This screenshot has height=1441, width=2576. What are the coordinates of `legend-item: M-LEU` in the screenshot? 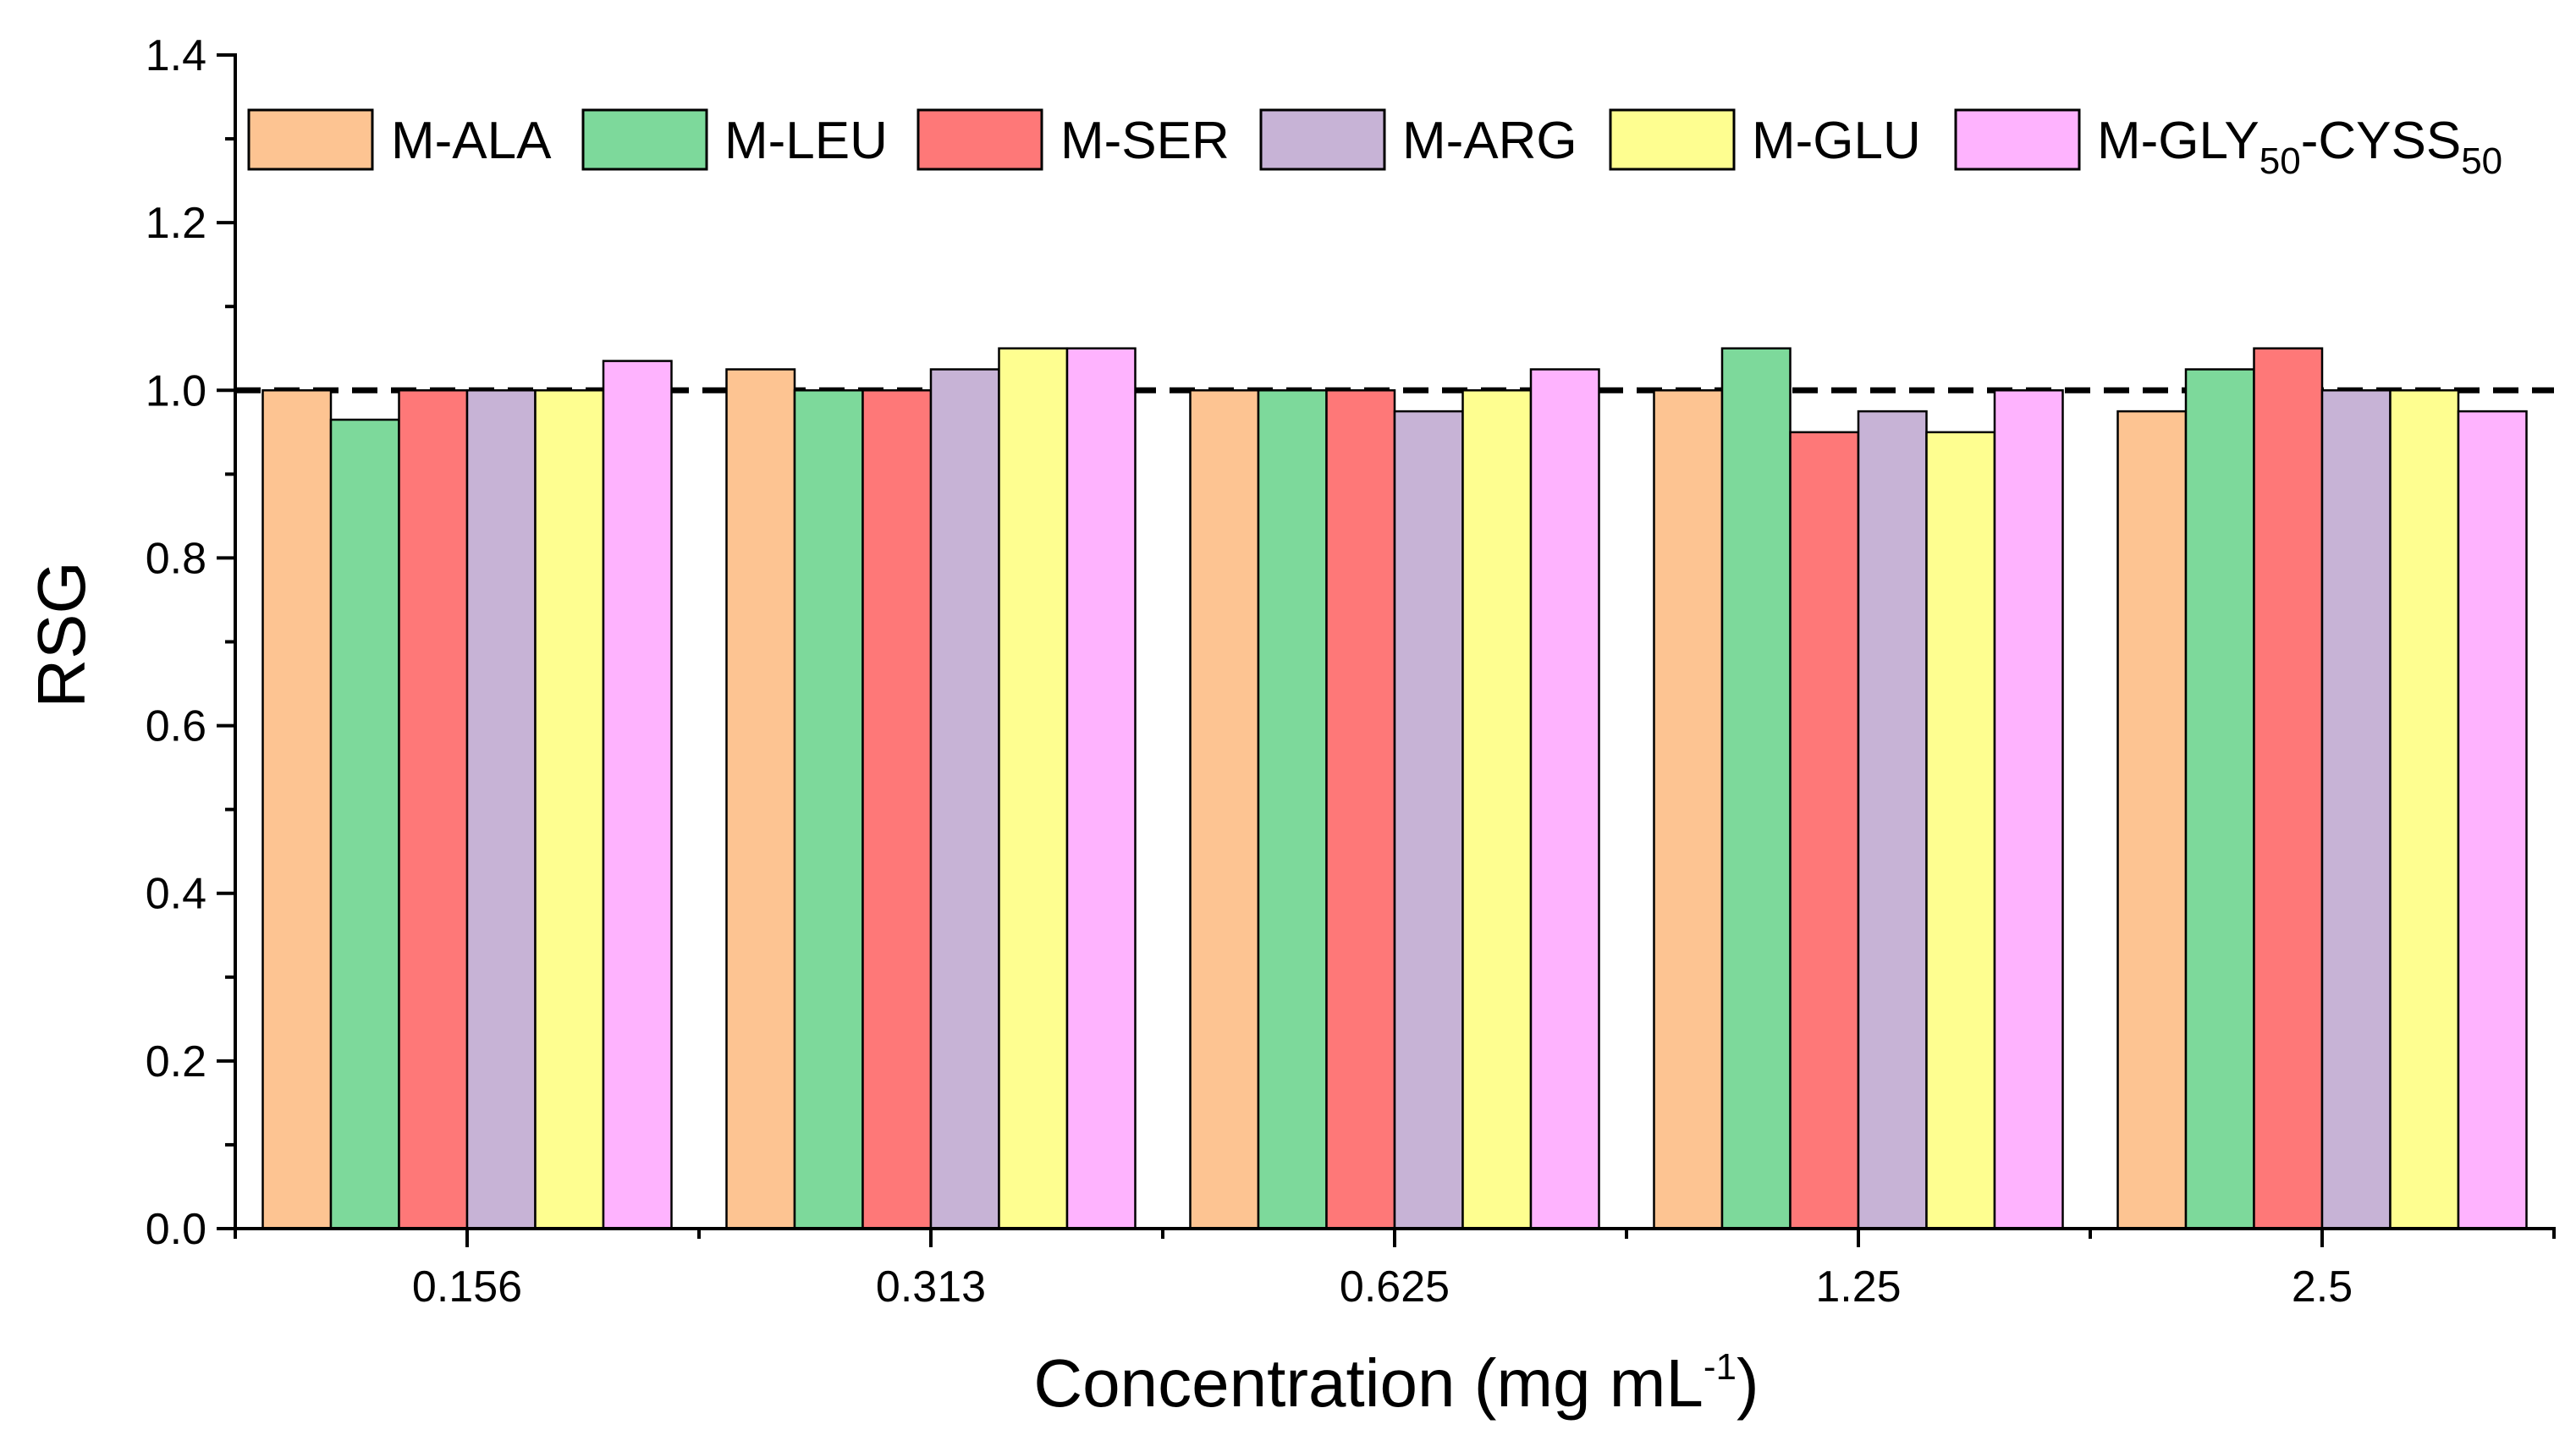 It's located at (734, 139).